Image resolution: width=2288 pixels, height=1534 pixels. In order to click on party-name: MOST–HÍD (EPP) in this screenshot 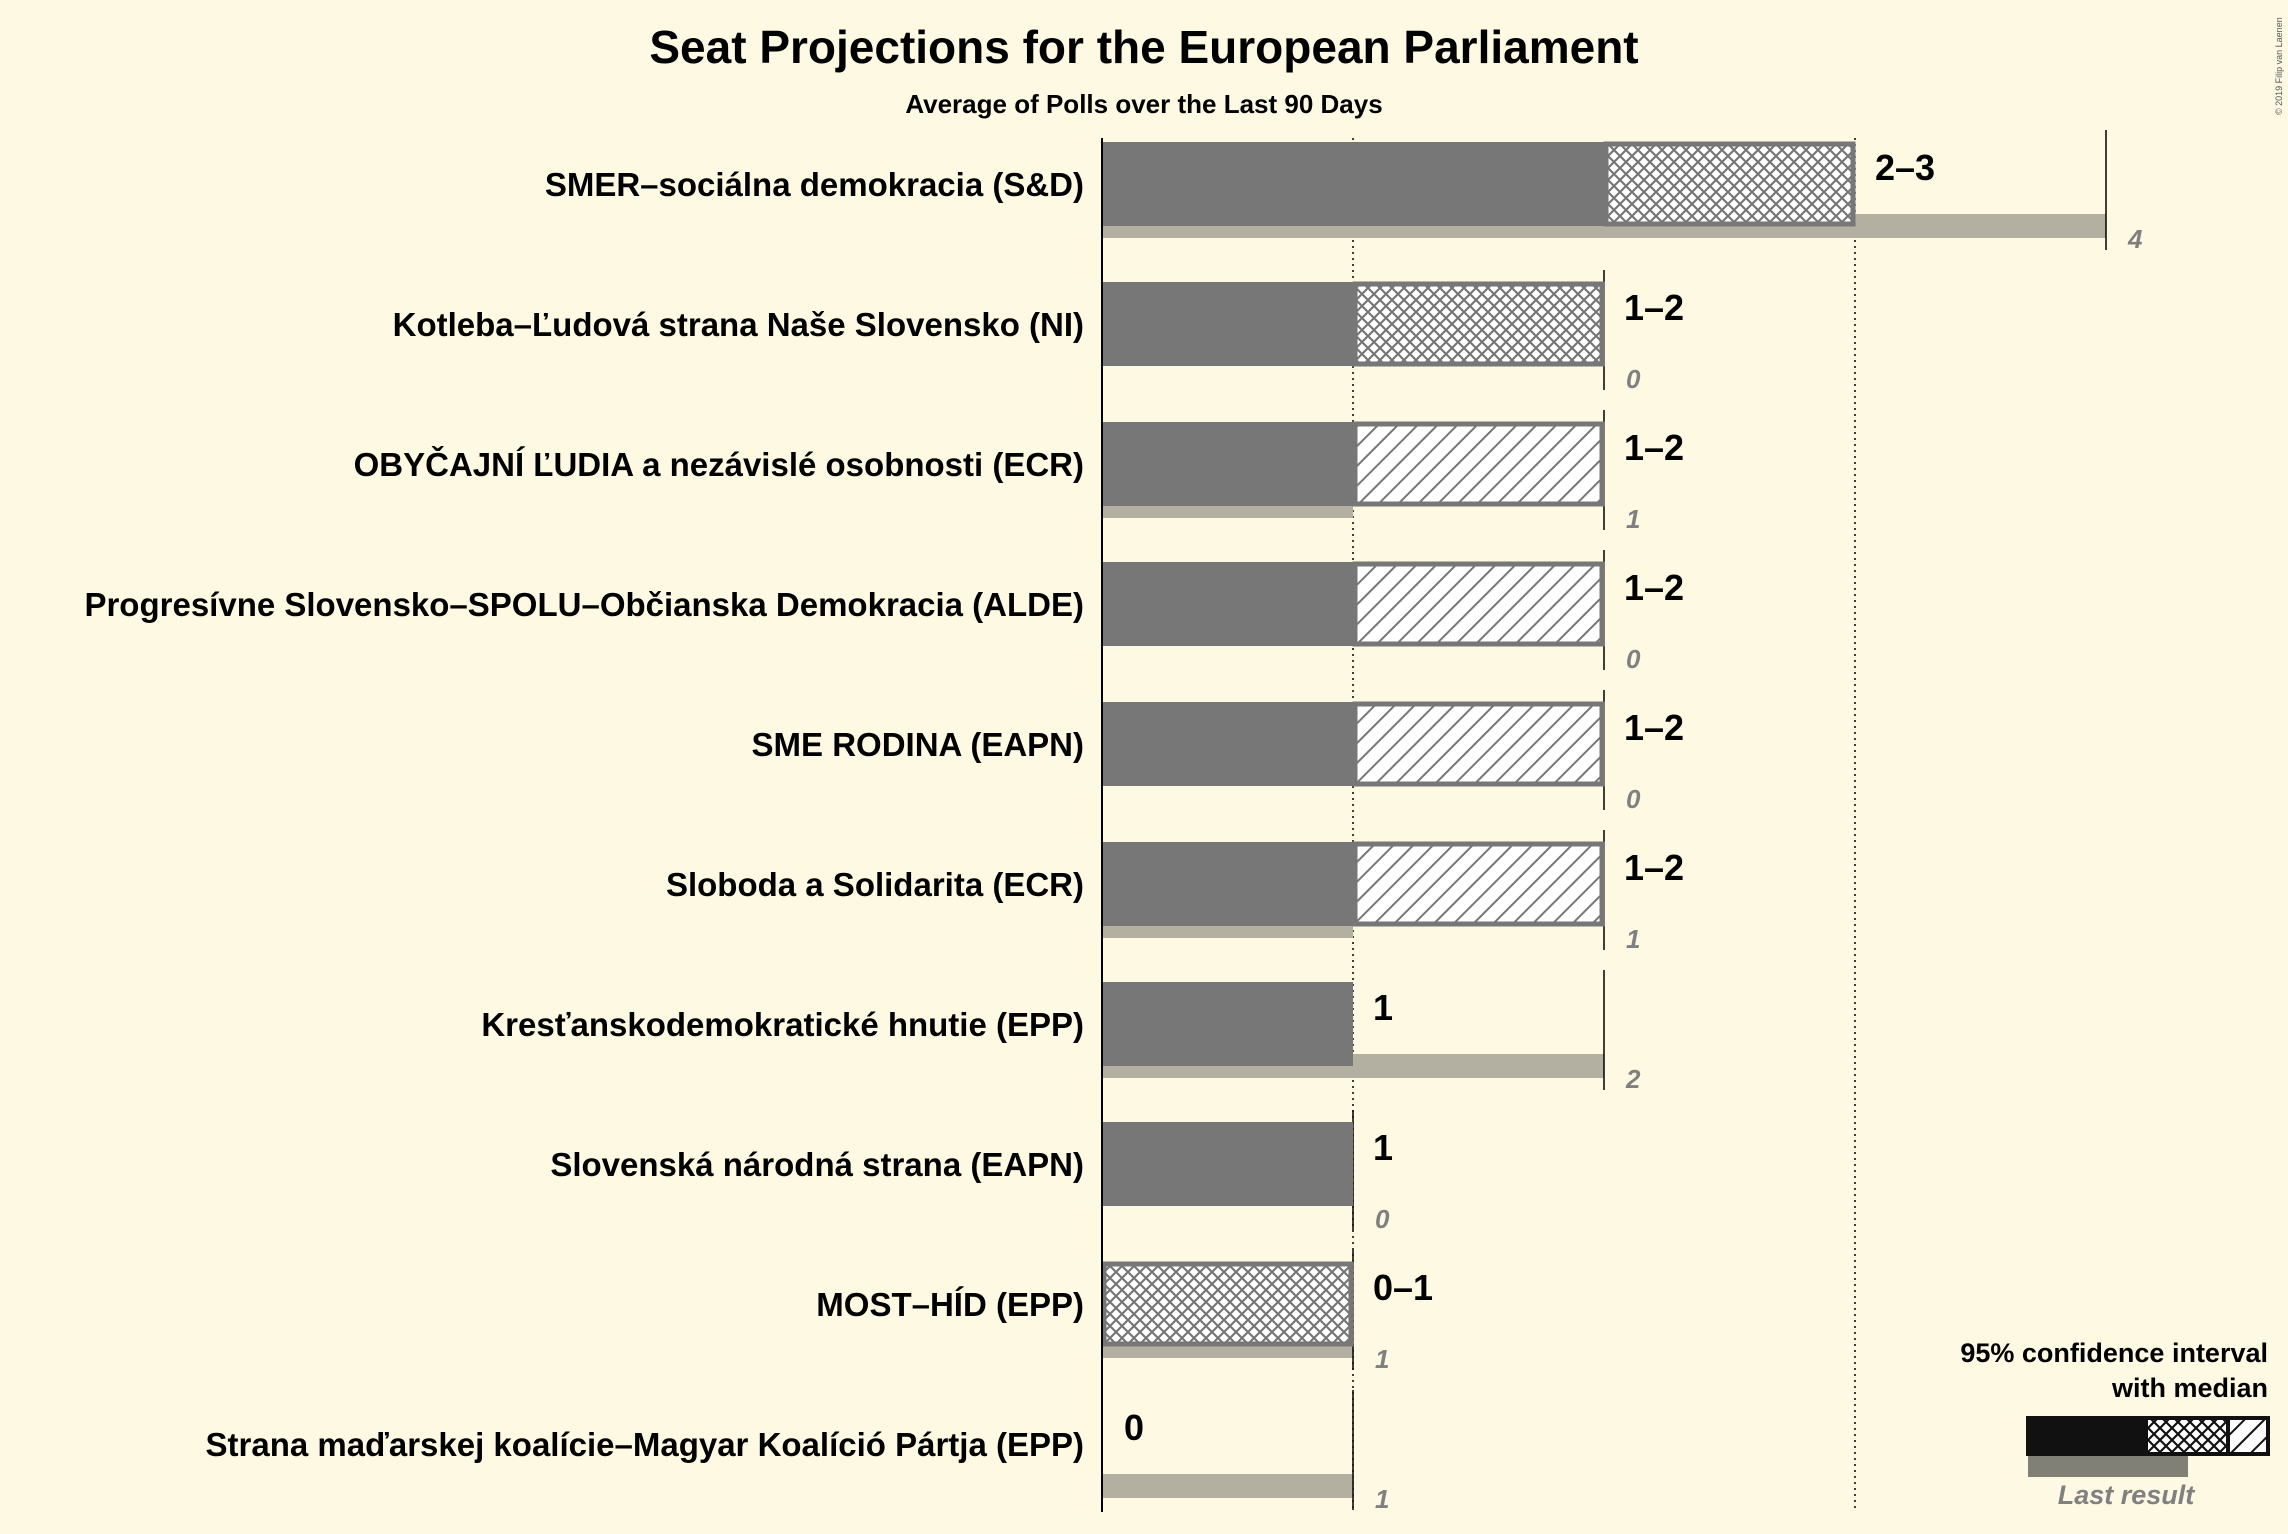, I will do `click(950, 1304)`.